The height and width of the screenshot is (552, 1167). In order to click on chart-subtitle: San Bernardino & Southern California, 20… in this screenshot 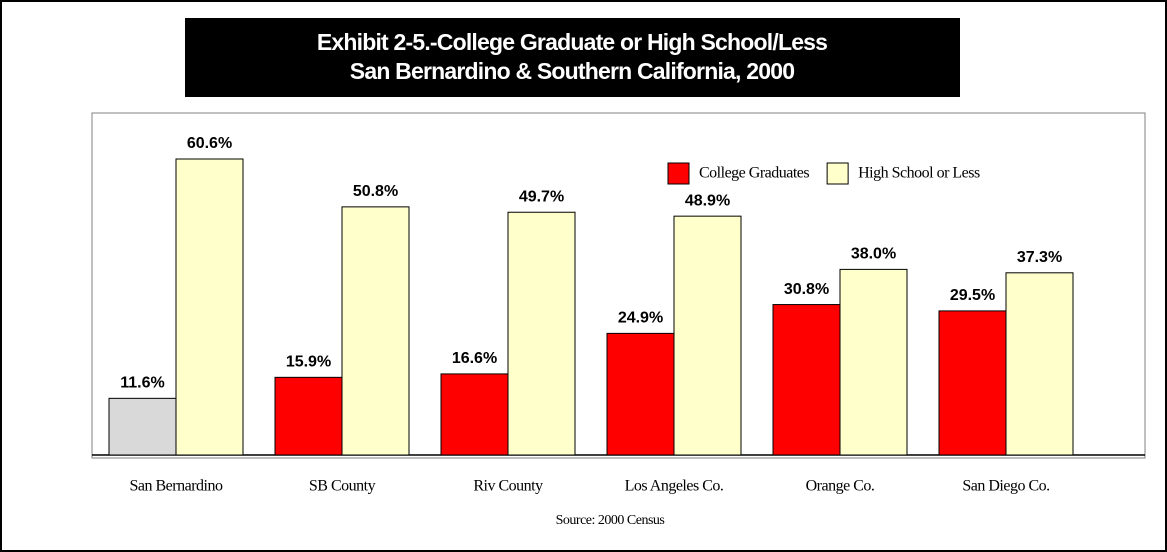, I will do `click(572, 71)`.